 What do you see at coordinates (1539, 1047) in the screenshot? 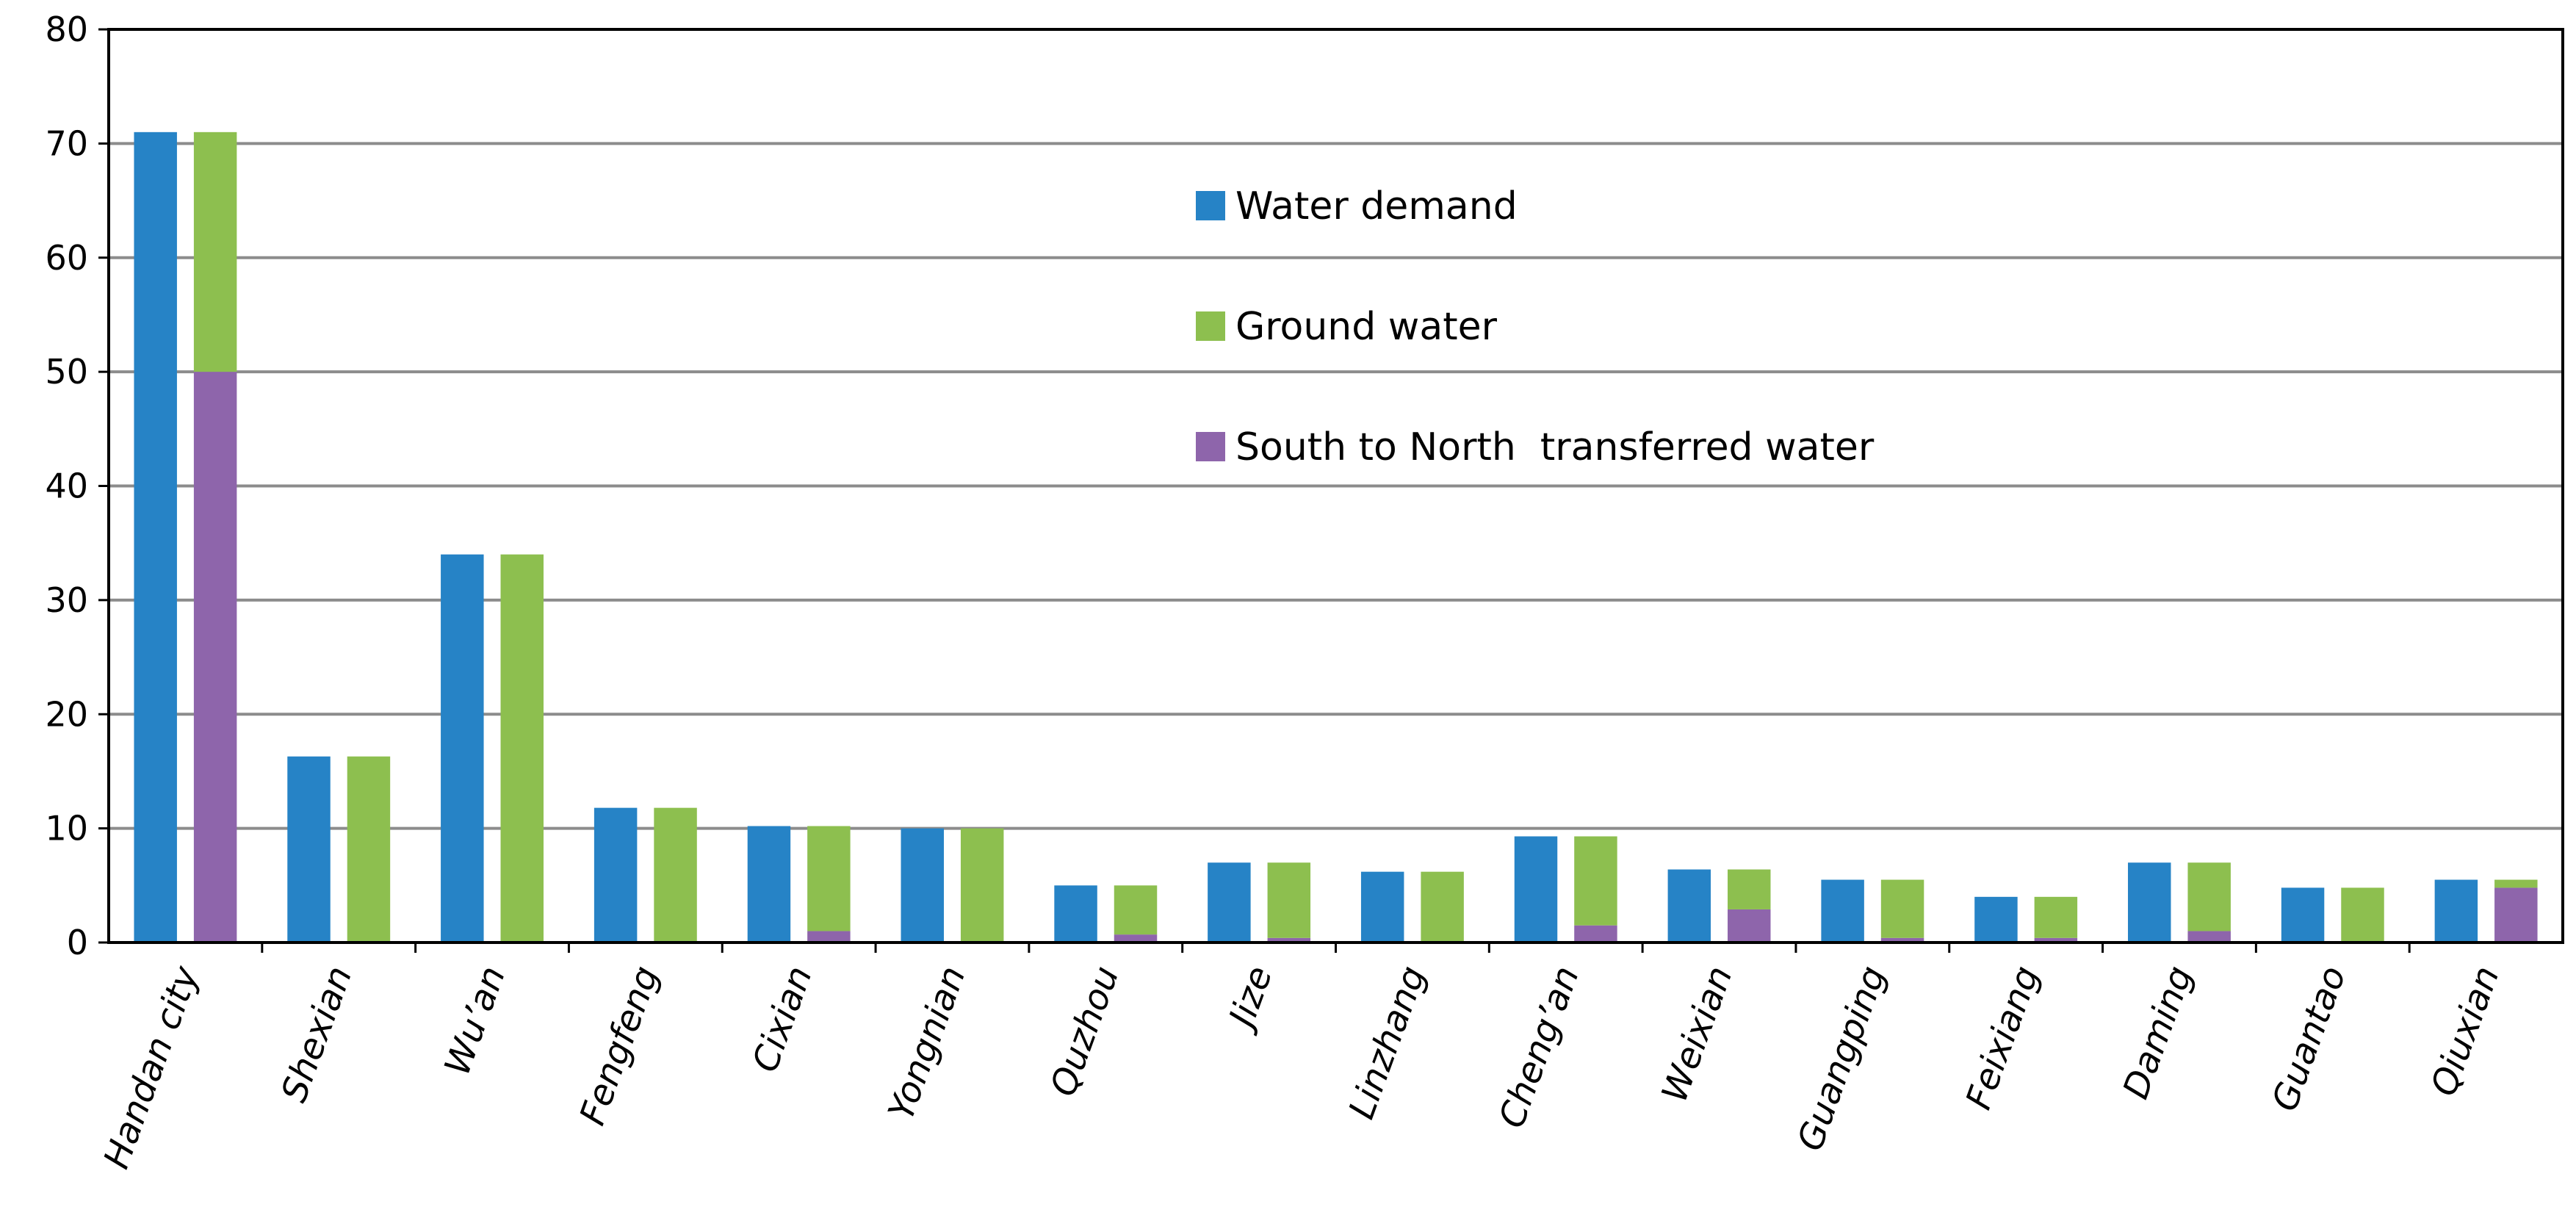
I see `x-tick-label-chengan: Cheng’an` at bounding box center [1539, 1047].